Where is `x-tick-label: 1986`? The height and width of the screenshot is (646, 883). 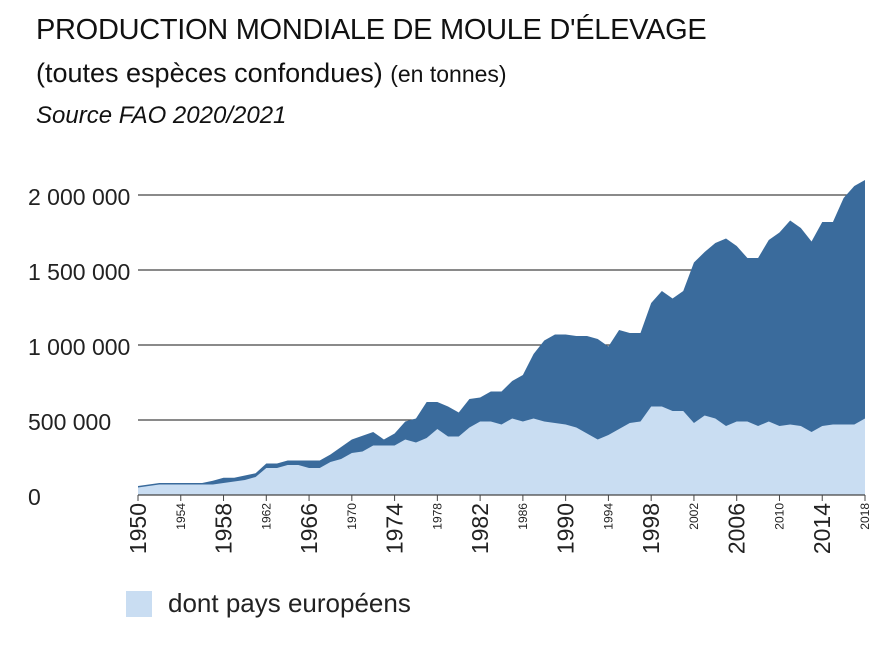 x-tick-label: 1986 is located at coordinates (523, 516).